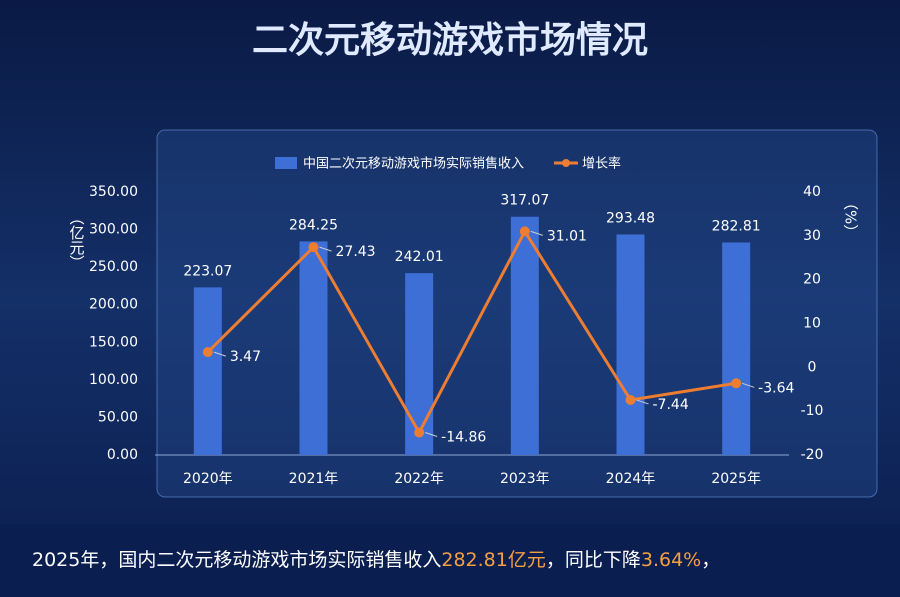  I want to click on footer-highlight: 282.81亿元, so click(493, 560).